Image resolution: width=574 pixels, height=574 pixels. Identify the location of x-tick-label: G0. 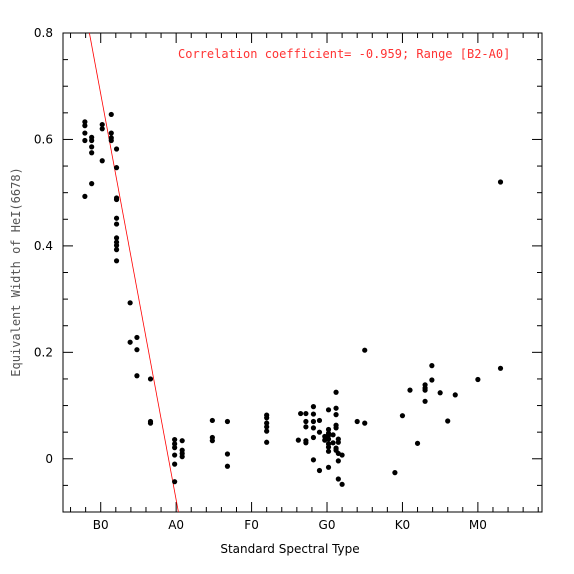
(327, 525).